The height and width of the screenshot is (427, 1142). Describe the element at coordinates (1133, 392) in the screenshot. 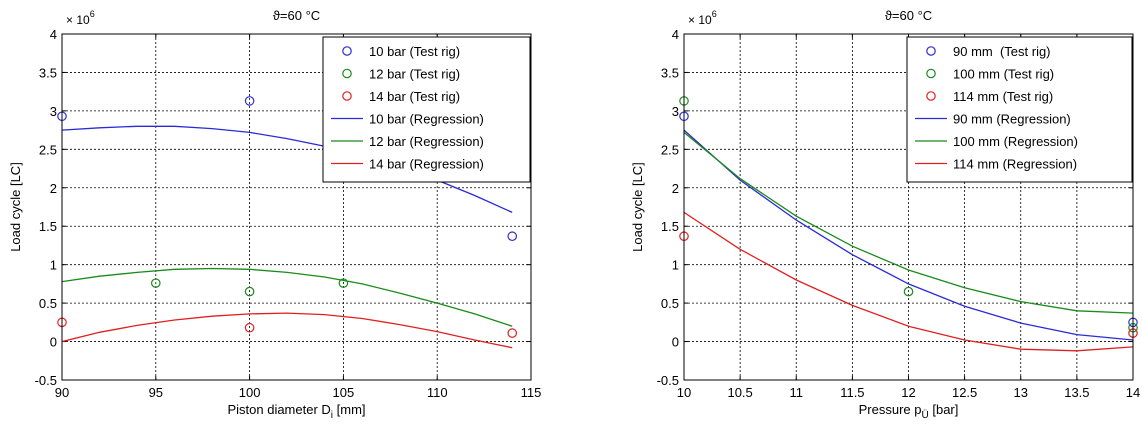

I see `x-tick-label: 14` at that location.